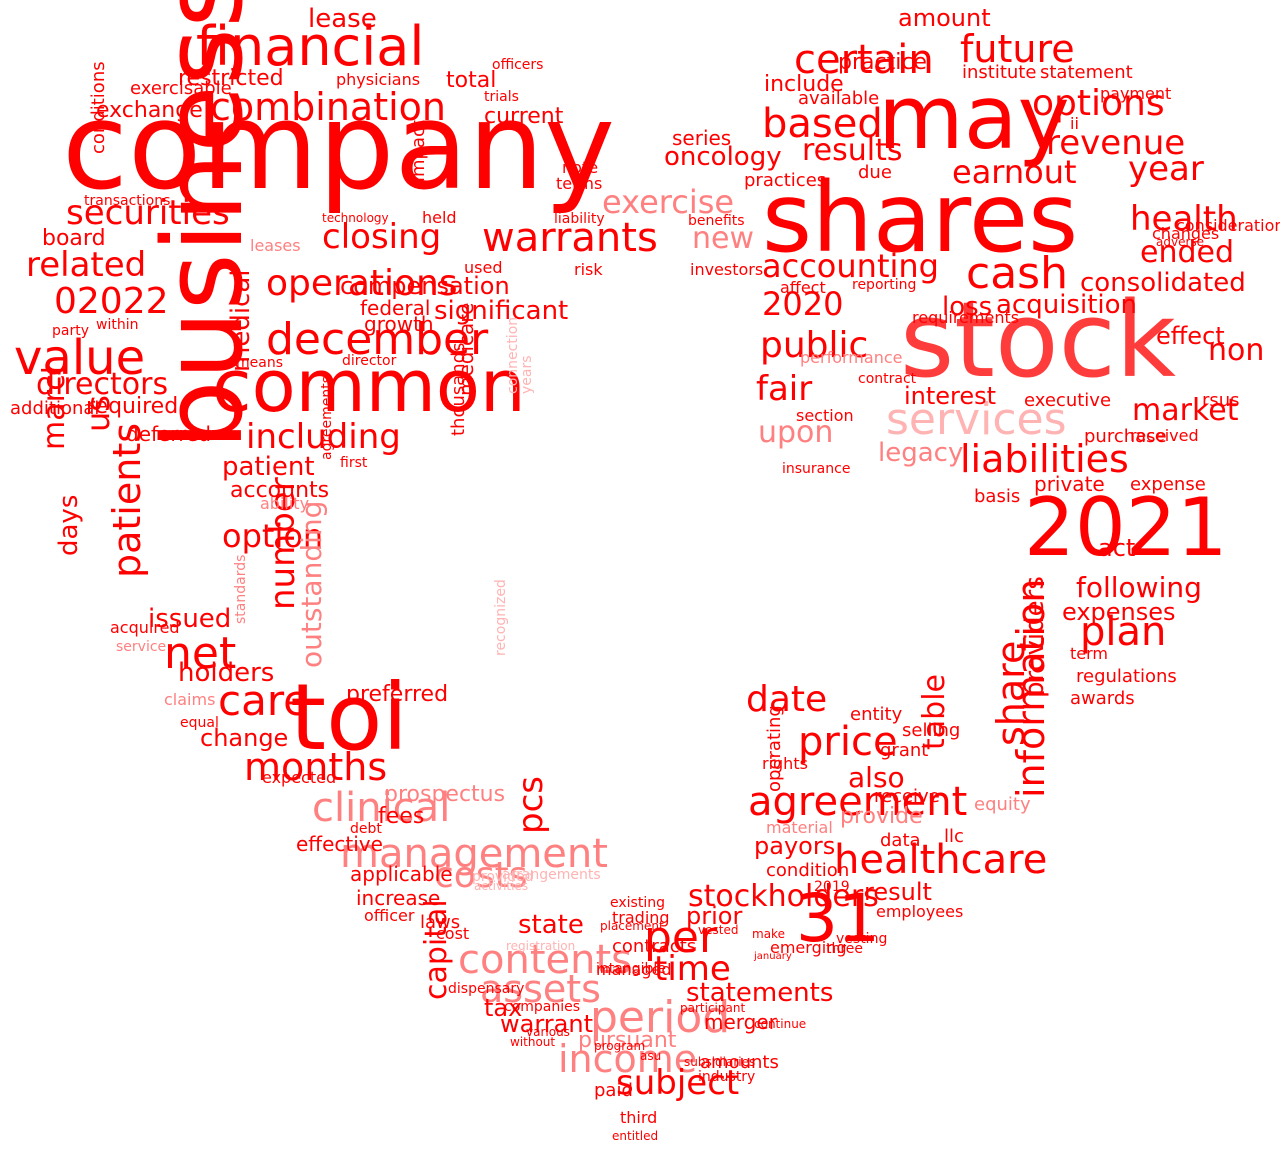 Image resolution: width=1280 pixels, height=1161 pixels. What do you see at coordinates (851, 357) in the screenshot?
I see `word-performance: performance` at bounding box center [851, 357].